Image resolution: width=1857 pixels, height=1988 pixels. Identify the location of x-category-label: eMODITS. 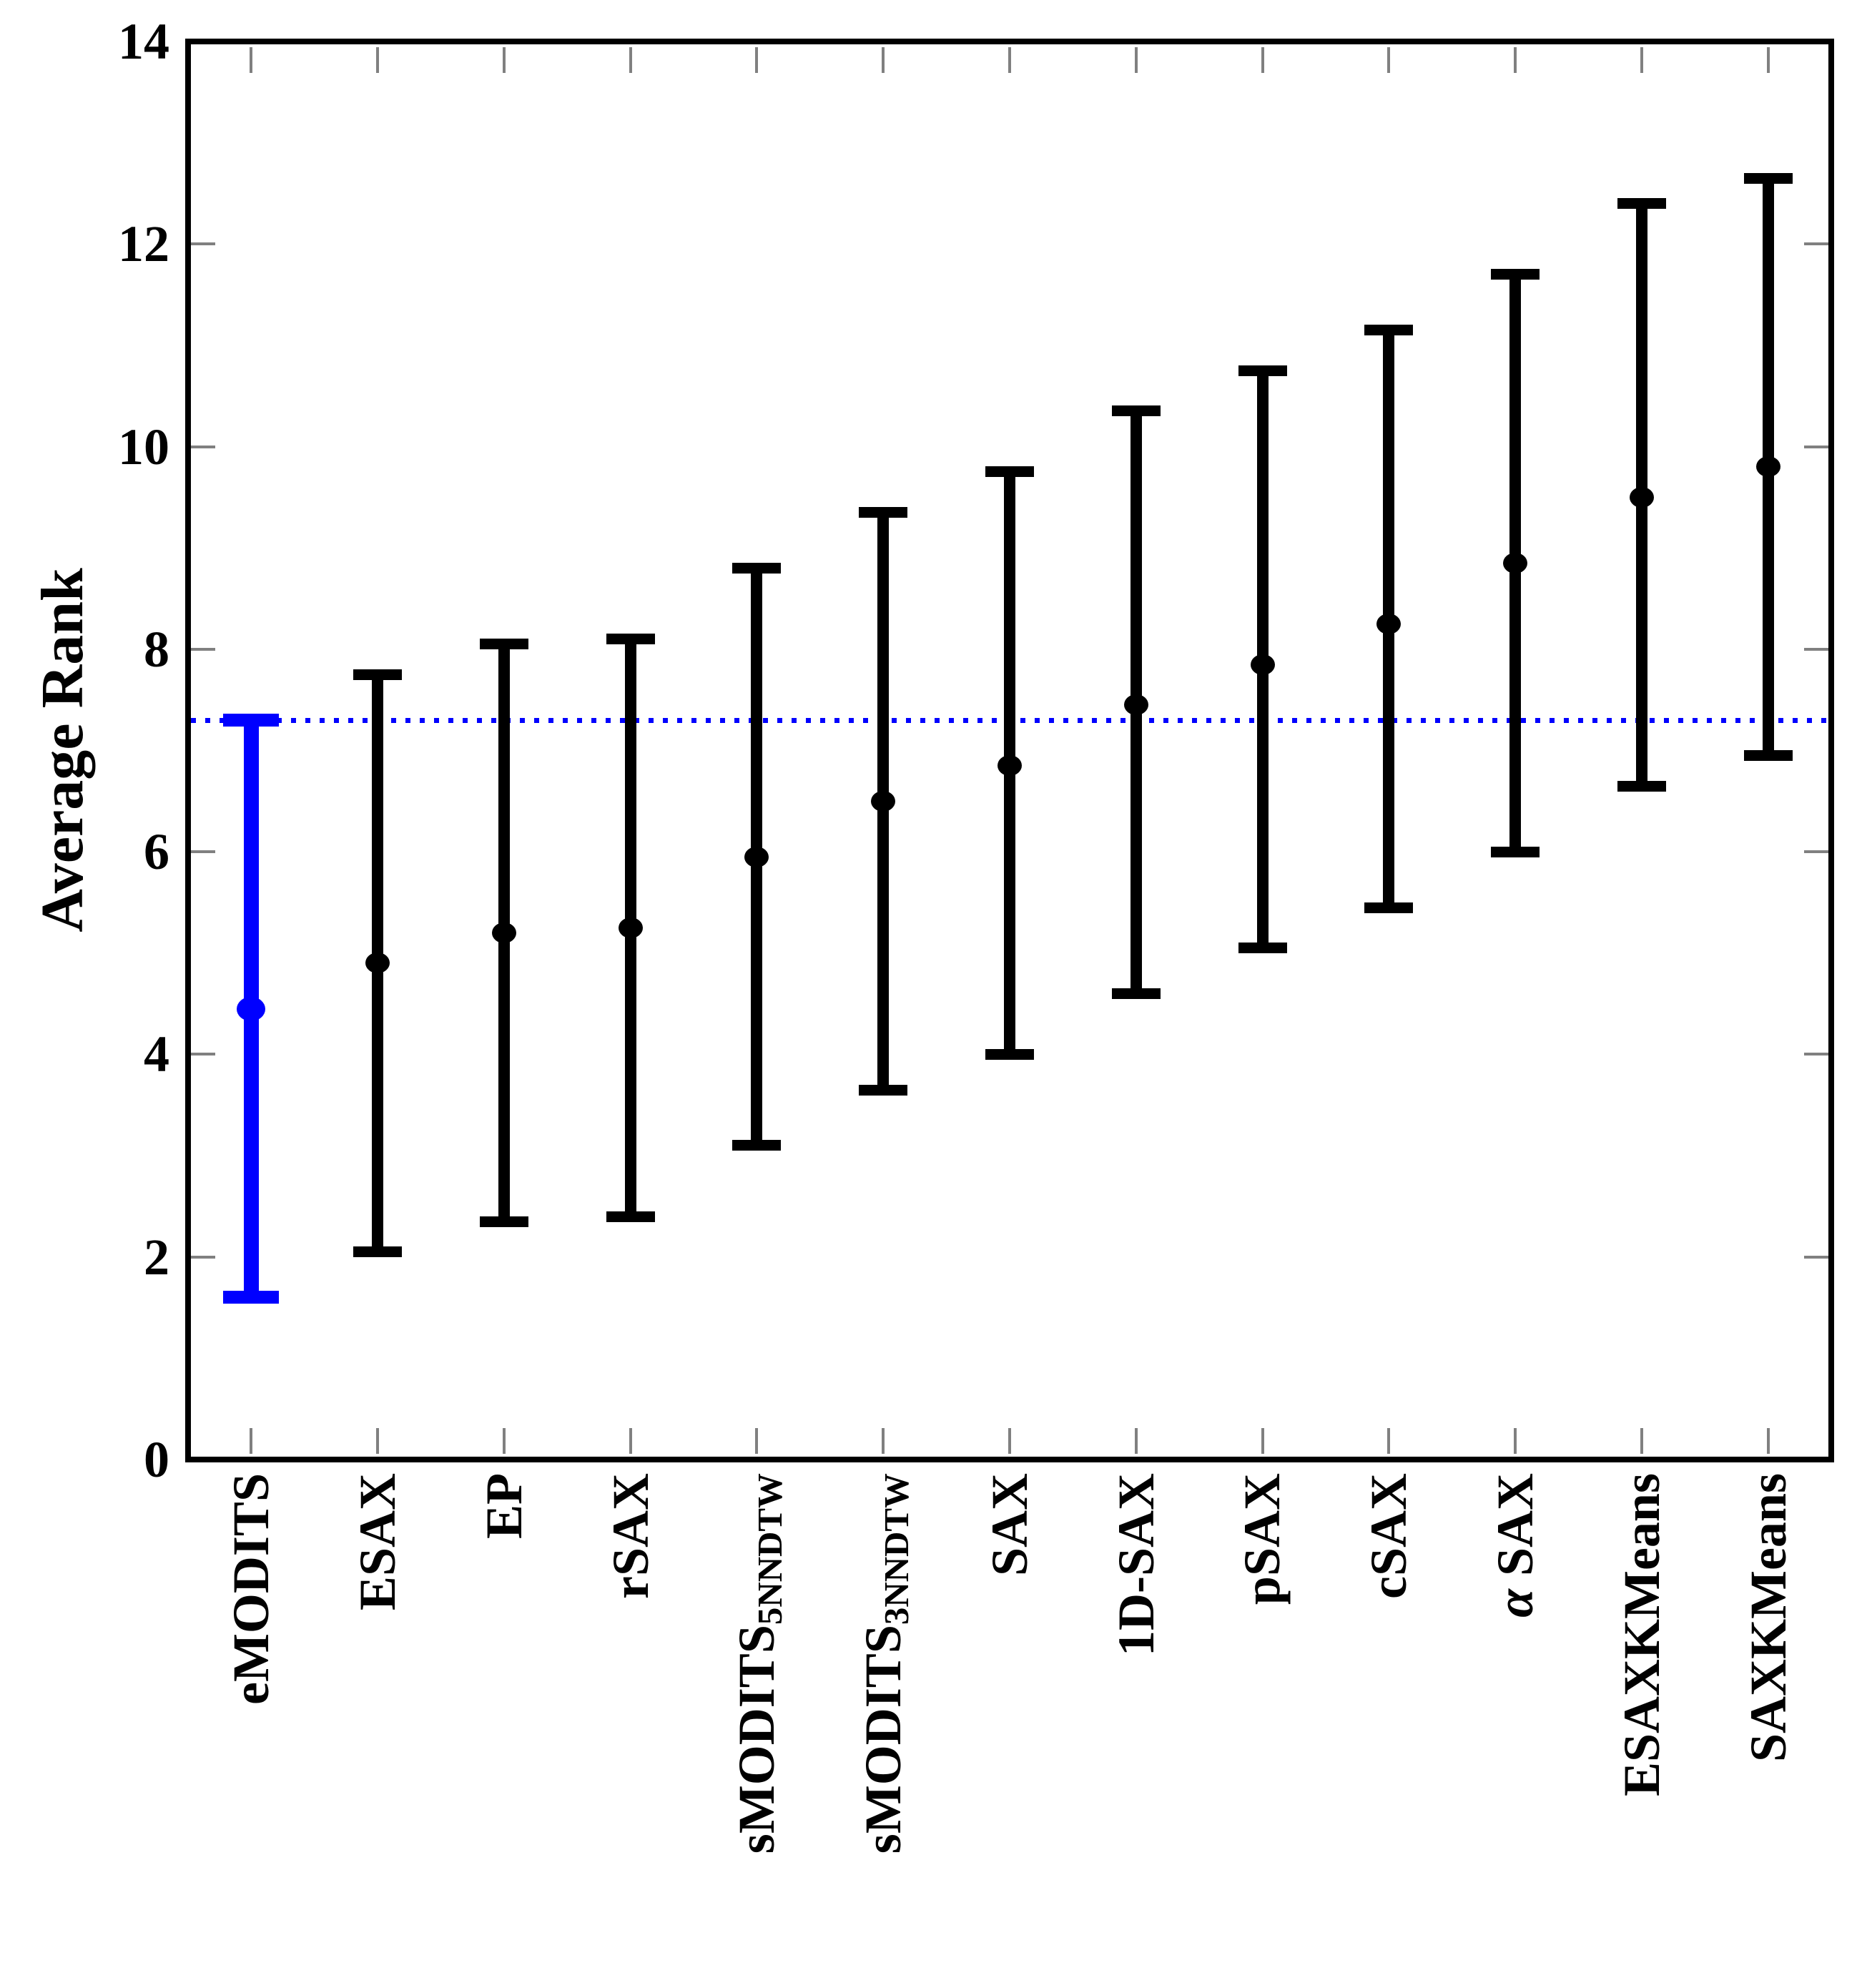
(251, 1589).